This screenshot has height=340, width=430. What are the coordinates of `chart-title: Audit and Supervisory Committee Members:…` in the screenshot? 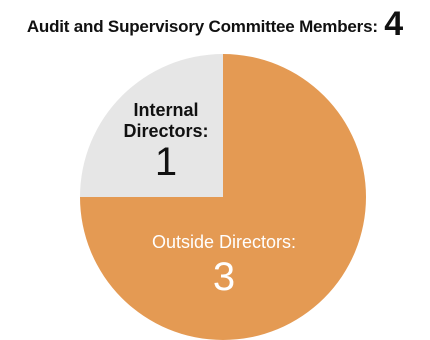 It's located at (215, 24).